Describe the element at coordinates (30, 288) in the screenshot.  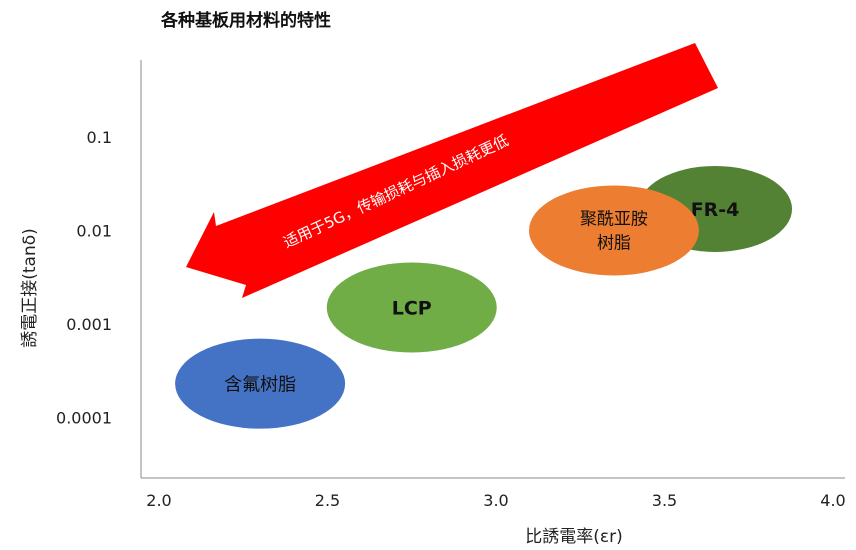
I see `y-axis-label: 誘電正接(tanδ)` at that location.